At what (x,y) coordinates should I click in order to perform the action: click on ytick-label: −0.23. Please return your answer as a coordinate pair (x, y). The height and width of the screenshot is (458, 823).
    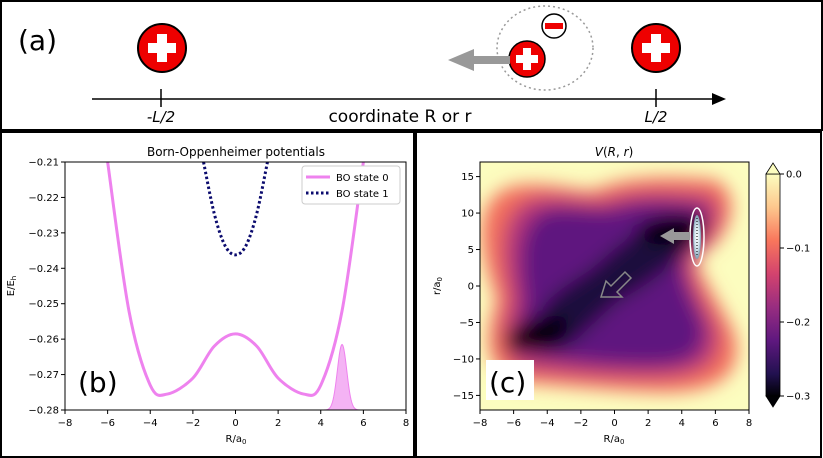
    Looking at the image, I should click on (43, 233).